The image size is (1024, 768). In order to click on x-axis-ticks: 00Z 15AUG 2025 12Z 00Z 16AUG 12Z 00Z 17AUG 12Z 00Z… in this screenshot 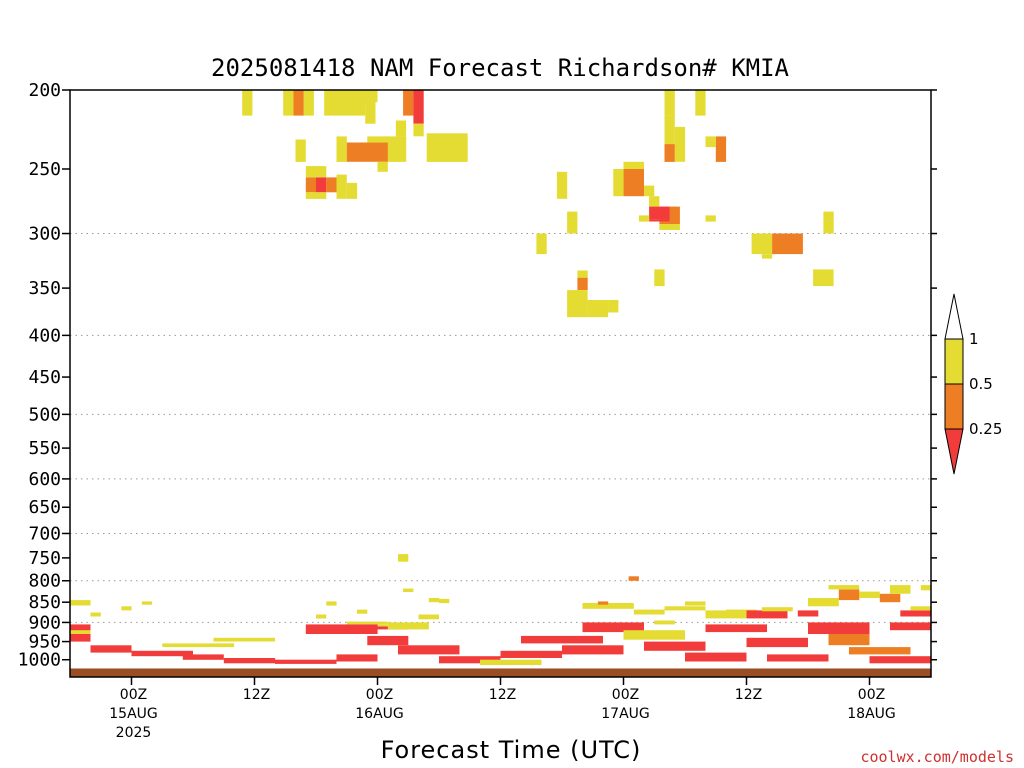, I will do `click(502, 709)`.